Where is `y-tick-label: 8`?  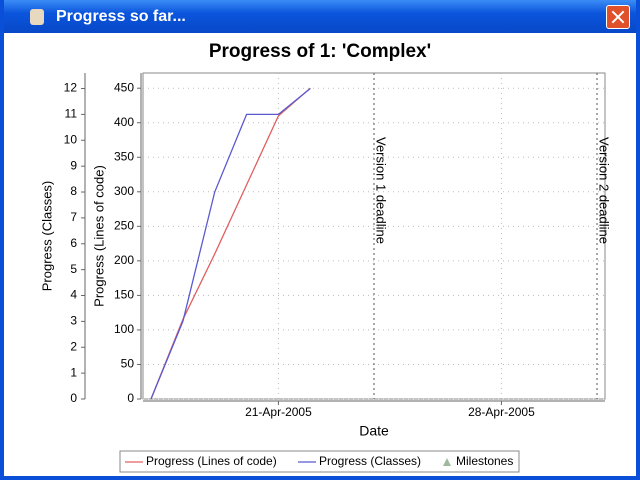
y-tick-label: 8 is located at coordinates (73, 191).